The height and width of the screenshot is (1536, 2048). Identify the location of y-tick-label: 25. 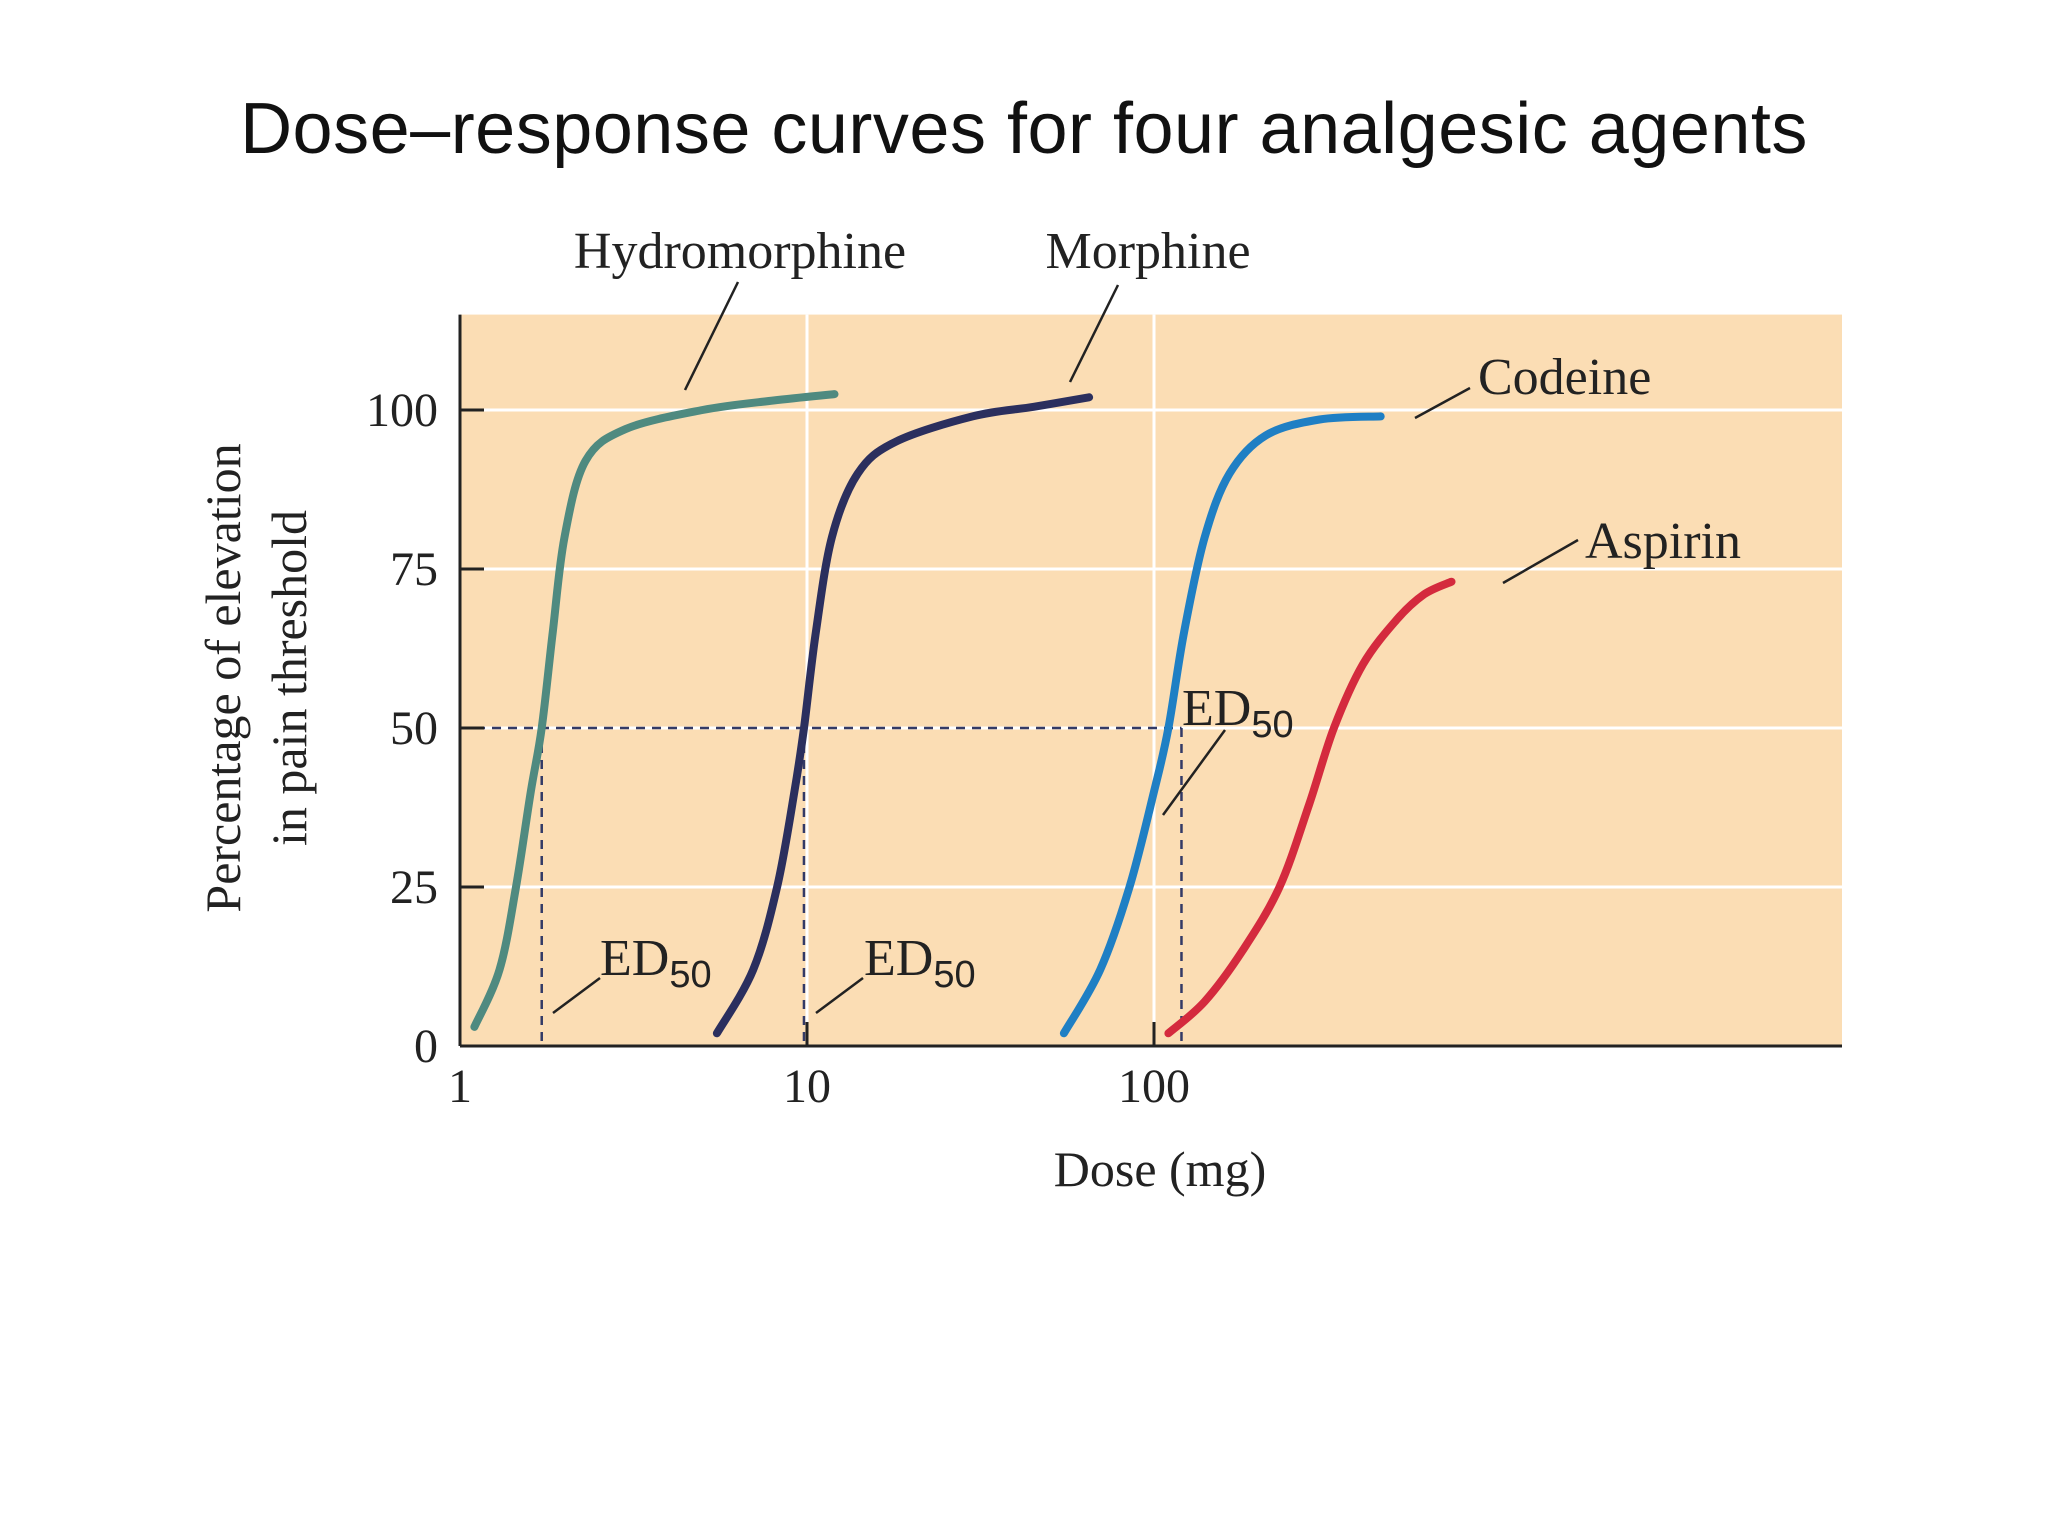
(414, 887).